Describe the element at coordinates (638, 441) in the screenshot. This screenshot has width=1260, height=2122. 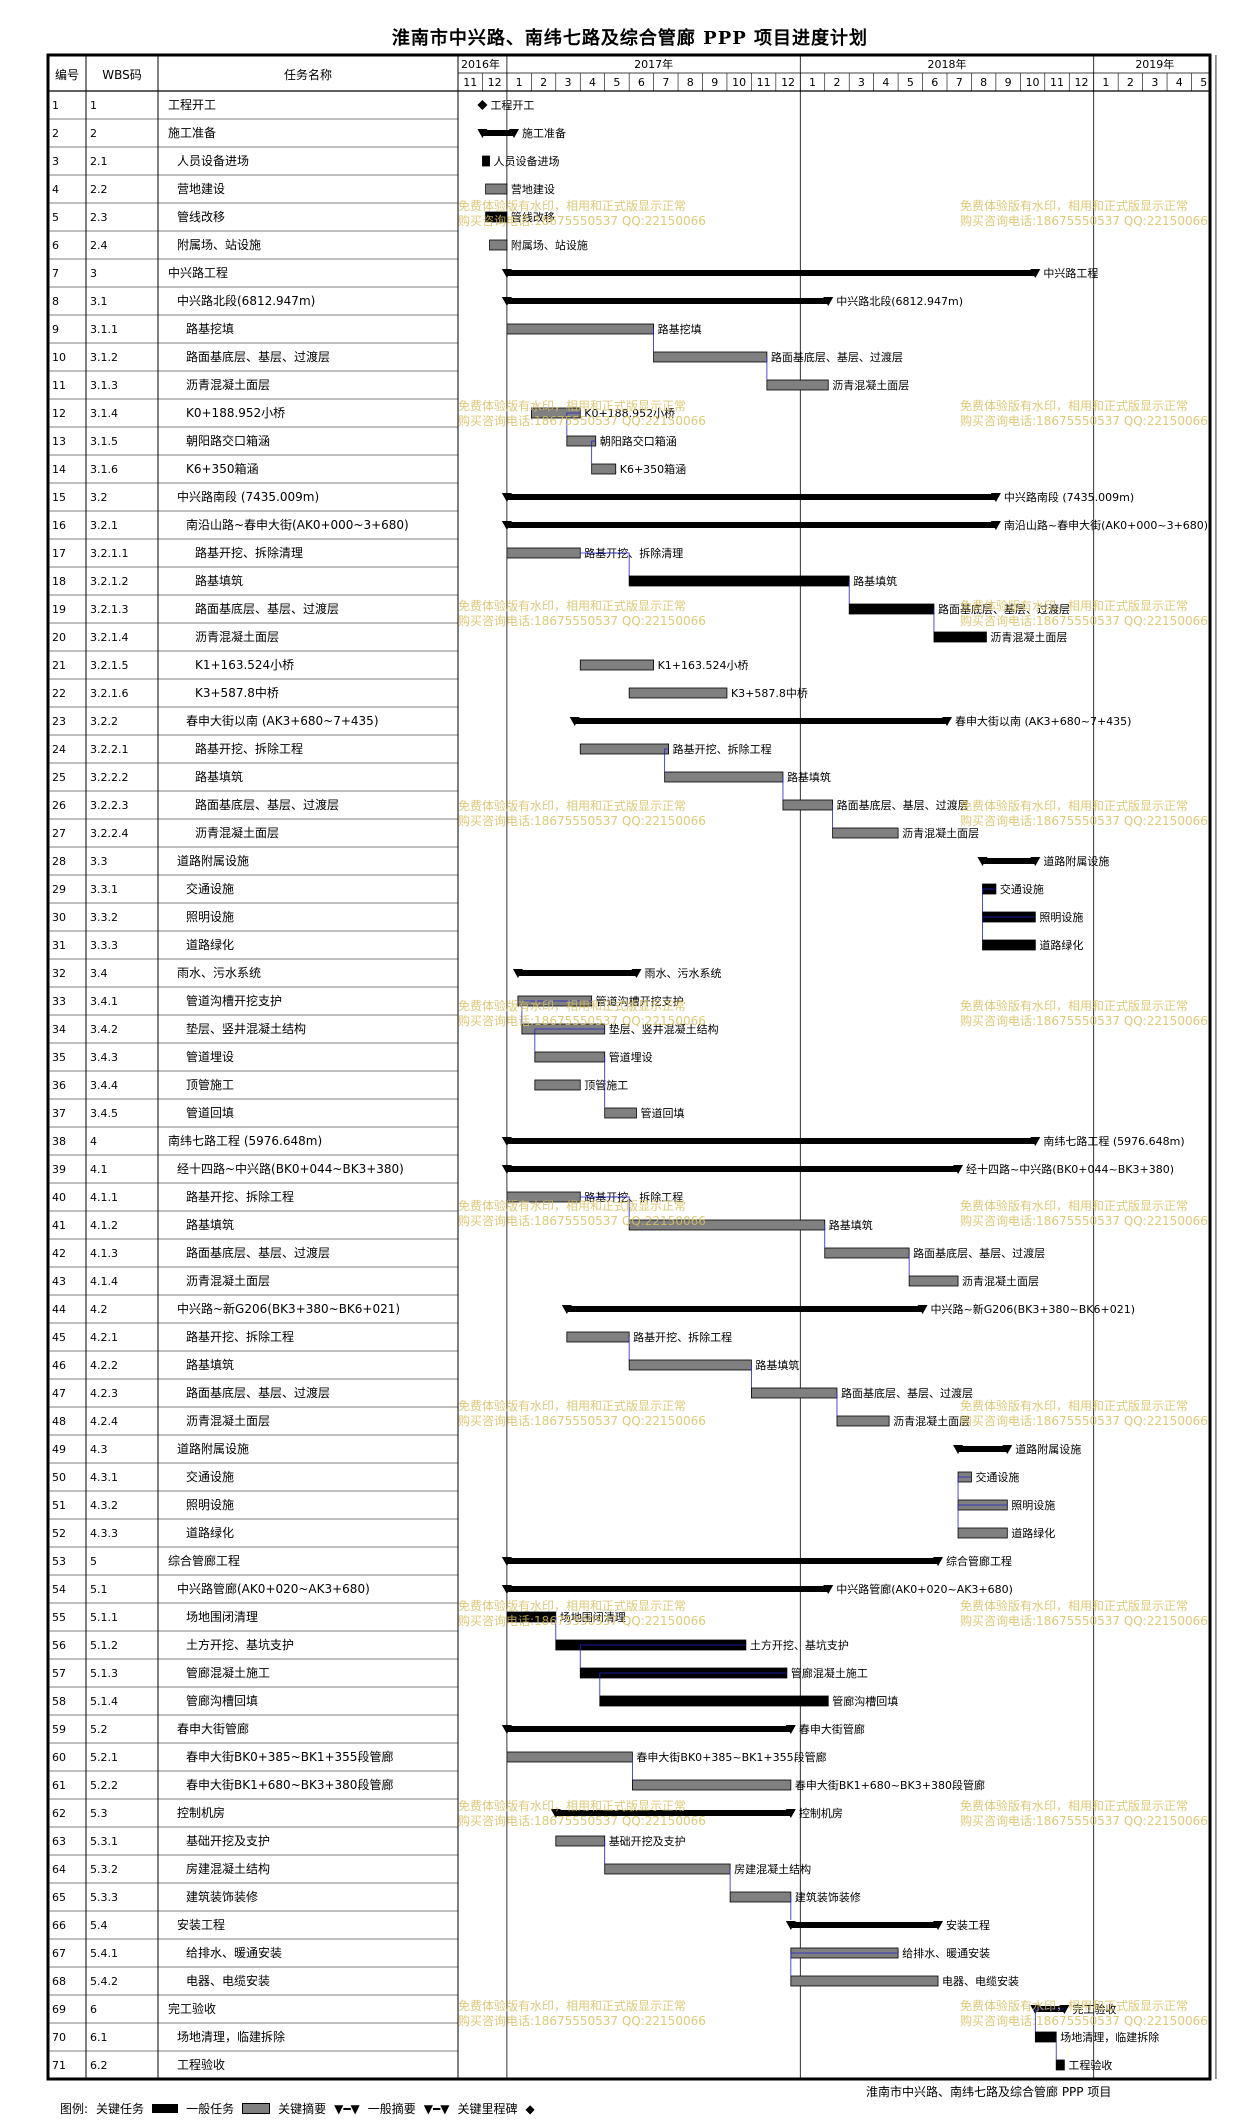
I see `task-bar-label: 朝阳路交口箱涵` at that location.